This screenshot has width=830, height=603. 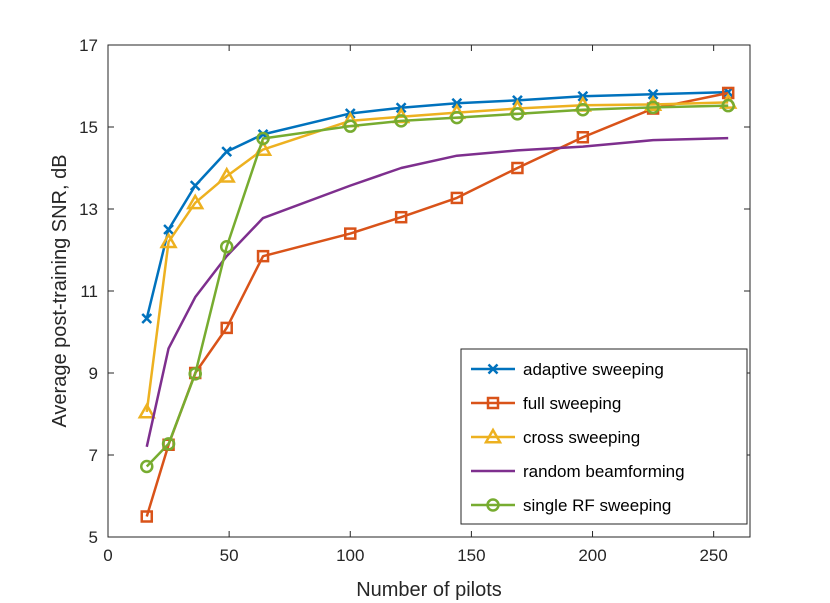 What do you see at coordinates (93, 373) in the screenshot?
I see `y-tick-label: 9` at bounding box center [93, 373].